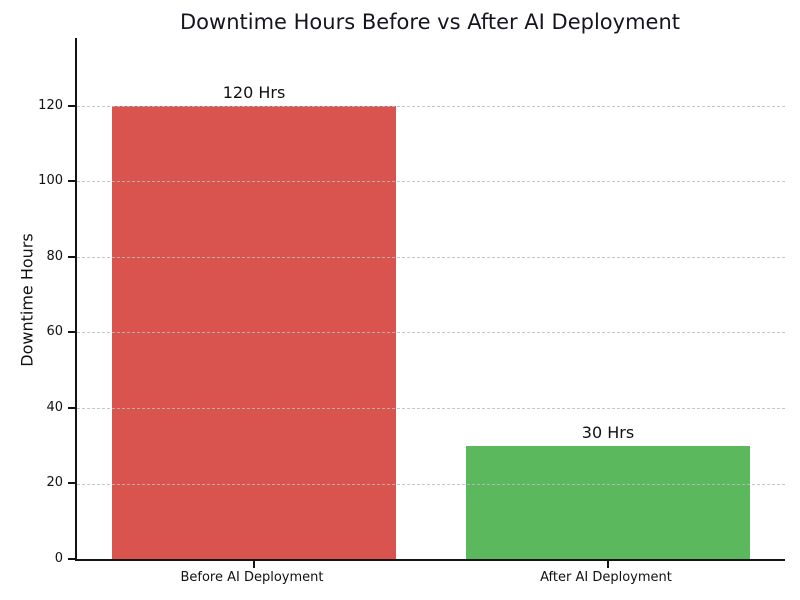 This screenshot has width=800, height=600. What do you see at coordinates (37, 302) in the screenshot?
I see `y-axis-tick-labels: 0 20 40 60 80 100 120` at bounding box center [37, 302].